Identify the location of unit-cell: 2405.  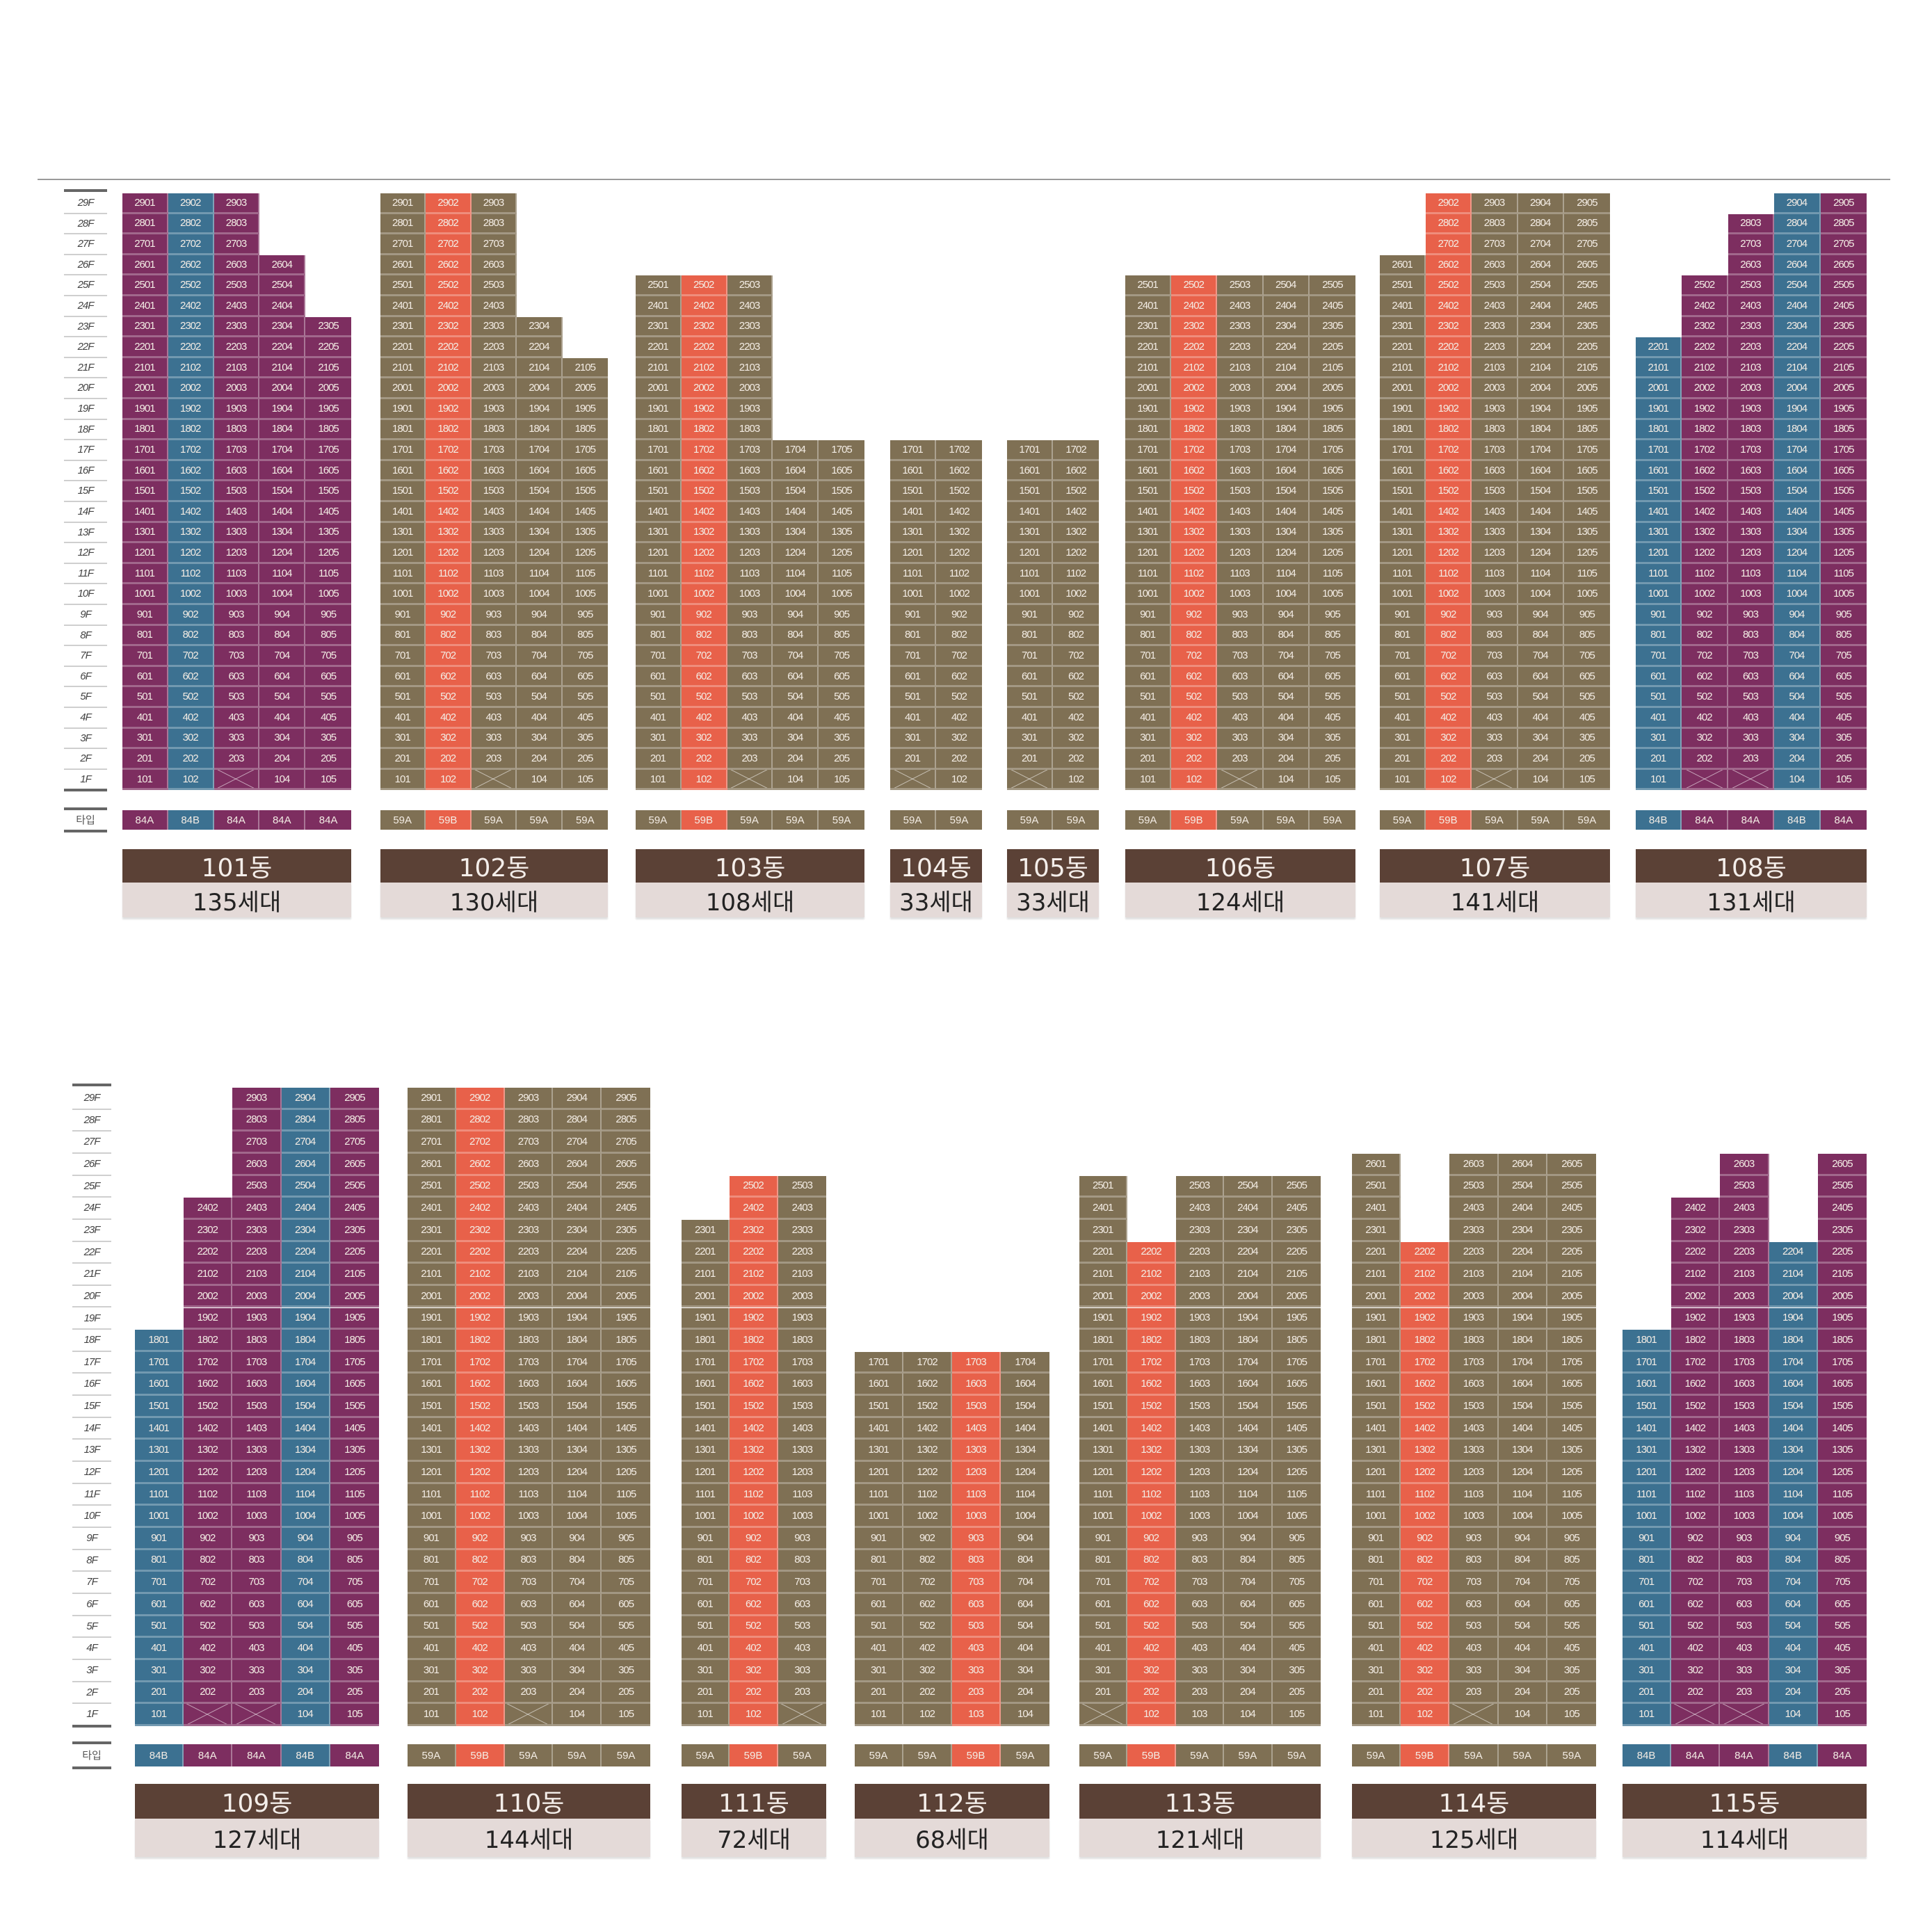
(1844, 306).